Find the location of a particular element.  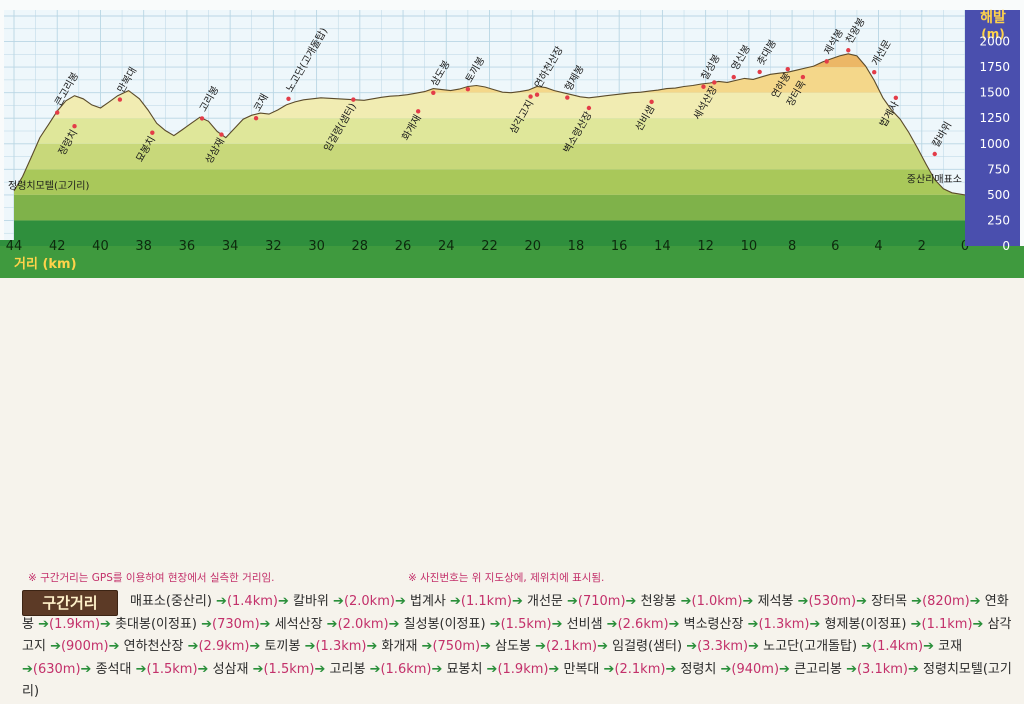

x-tick-label: 0 is located at coordinates (965, 246).